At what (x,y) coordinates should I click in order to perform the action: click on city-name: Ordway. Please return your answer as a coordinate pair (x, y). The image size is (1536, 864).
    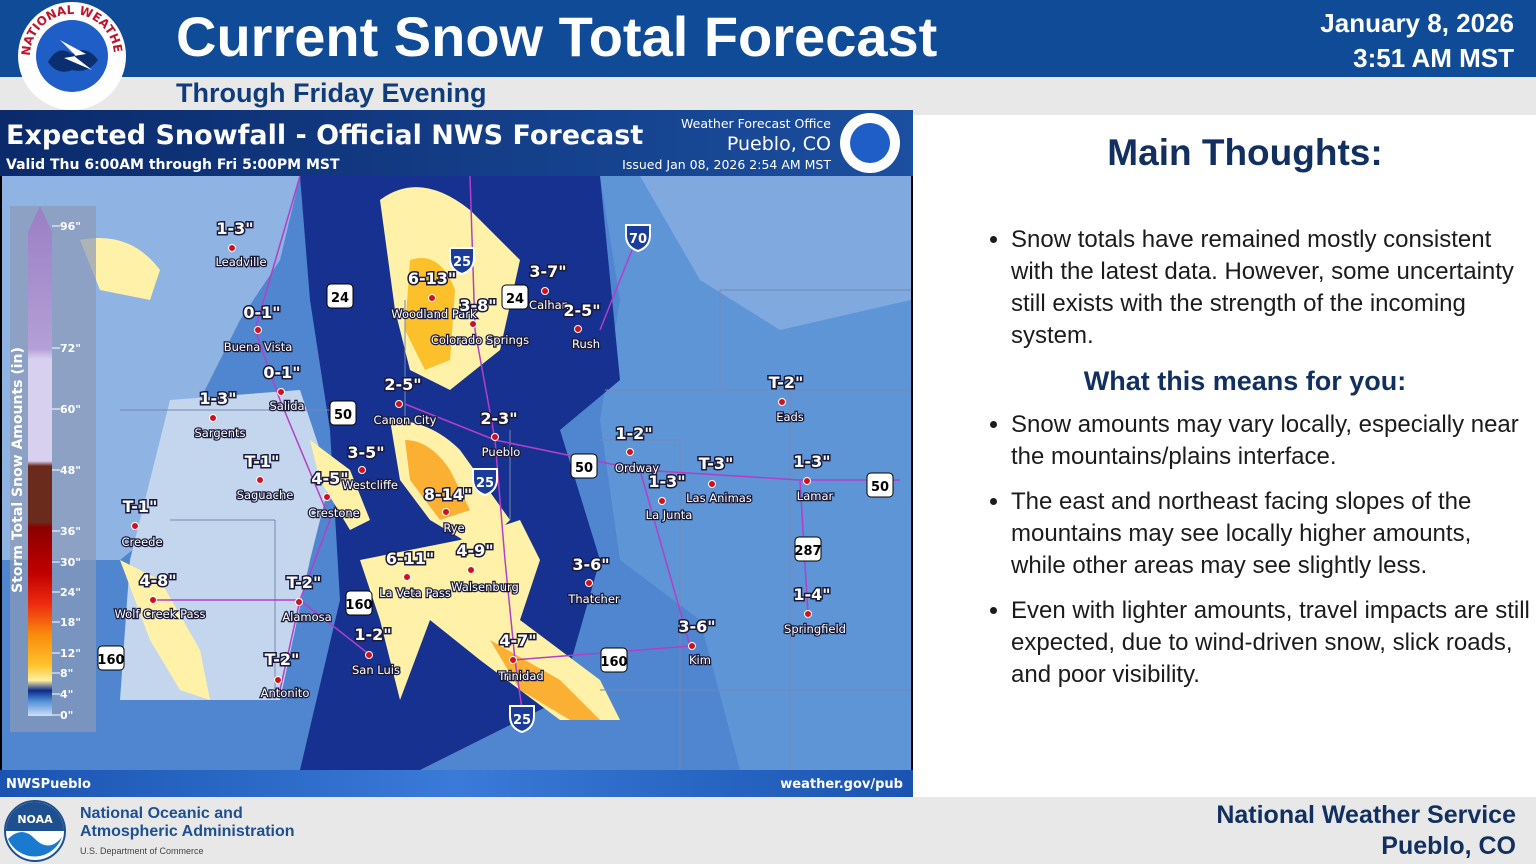
    Looking at the image, I should click on (637, 468).